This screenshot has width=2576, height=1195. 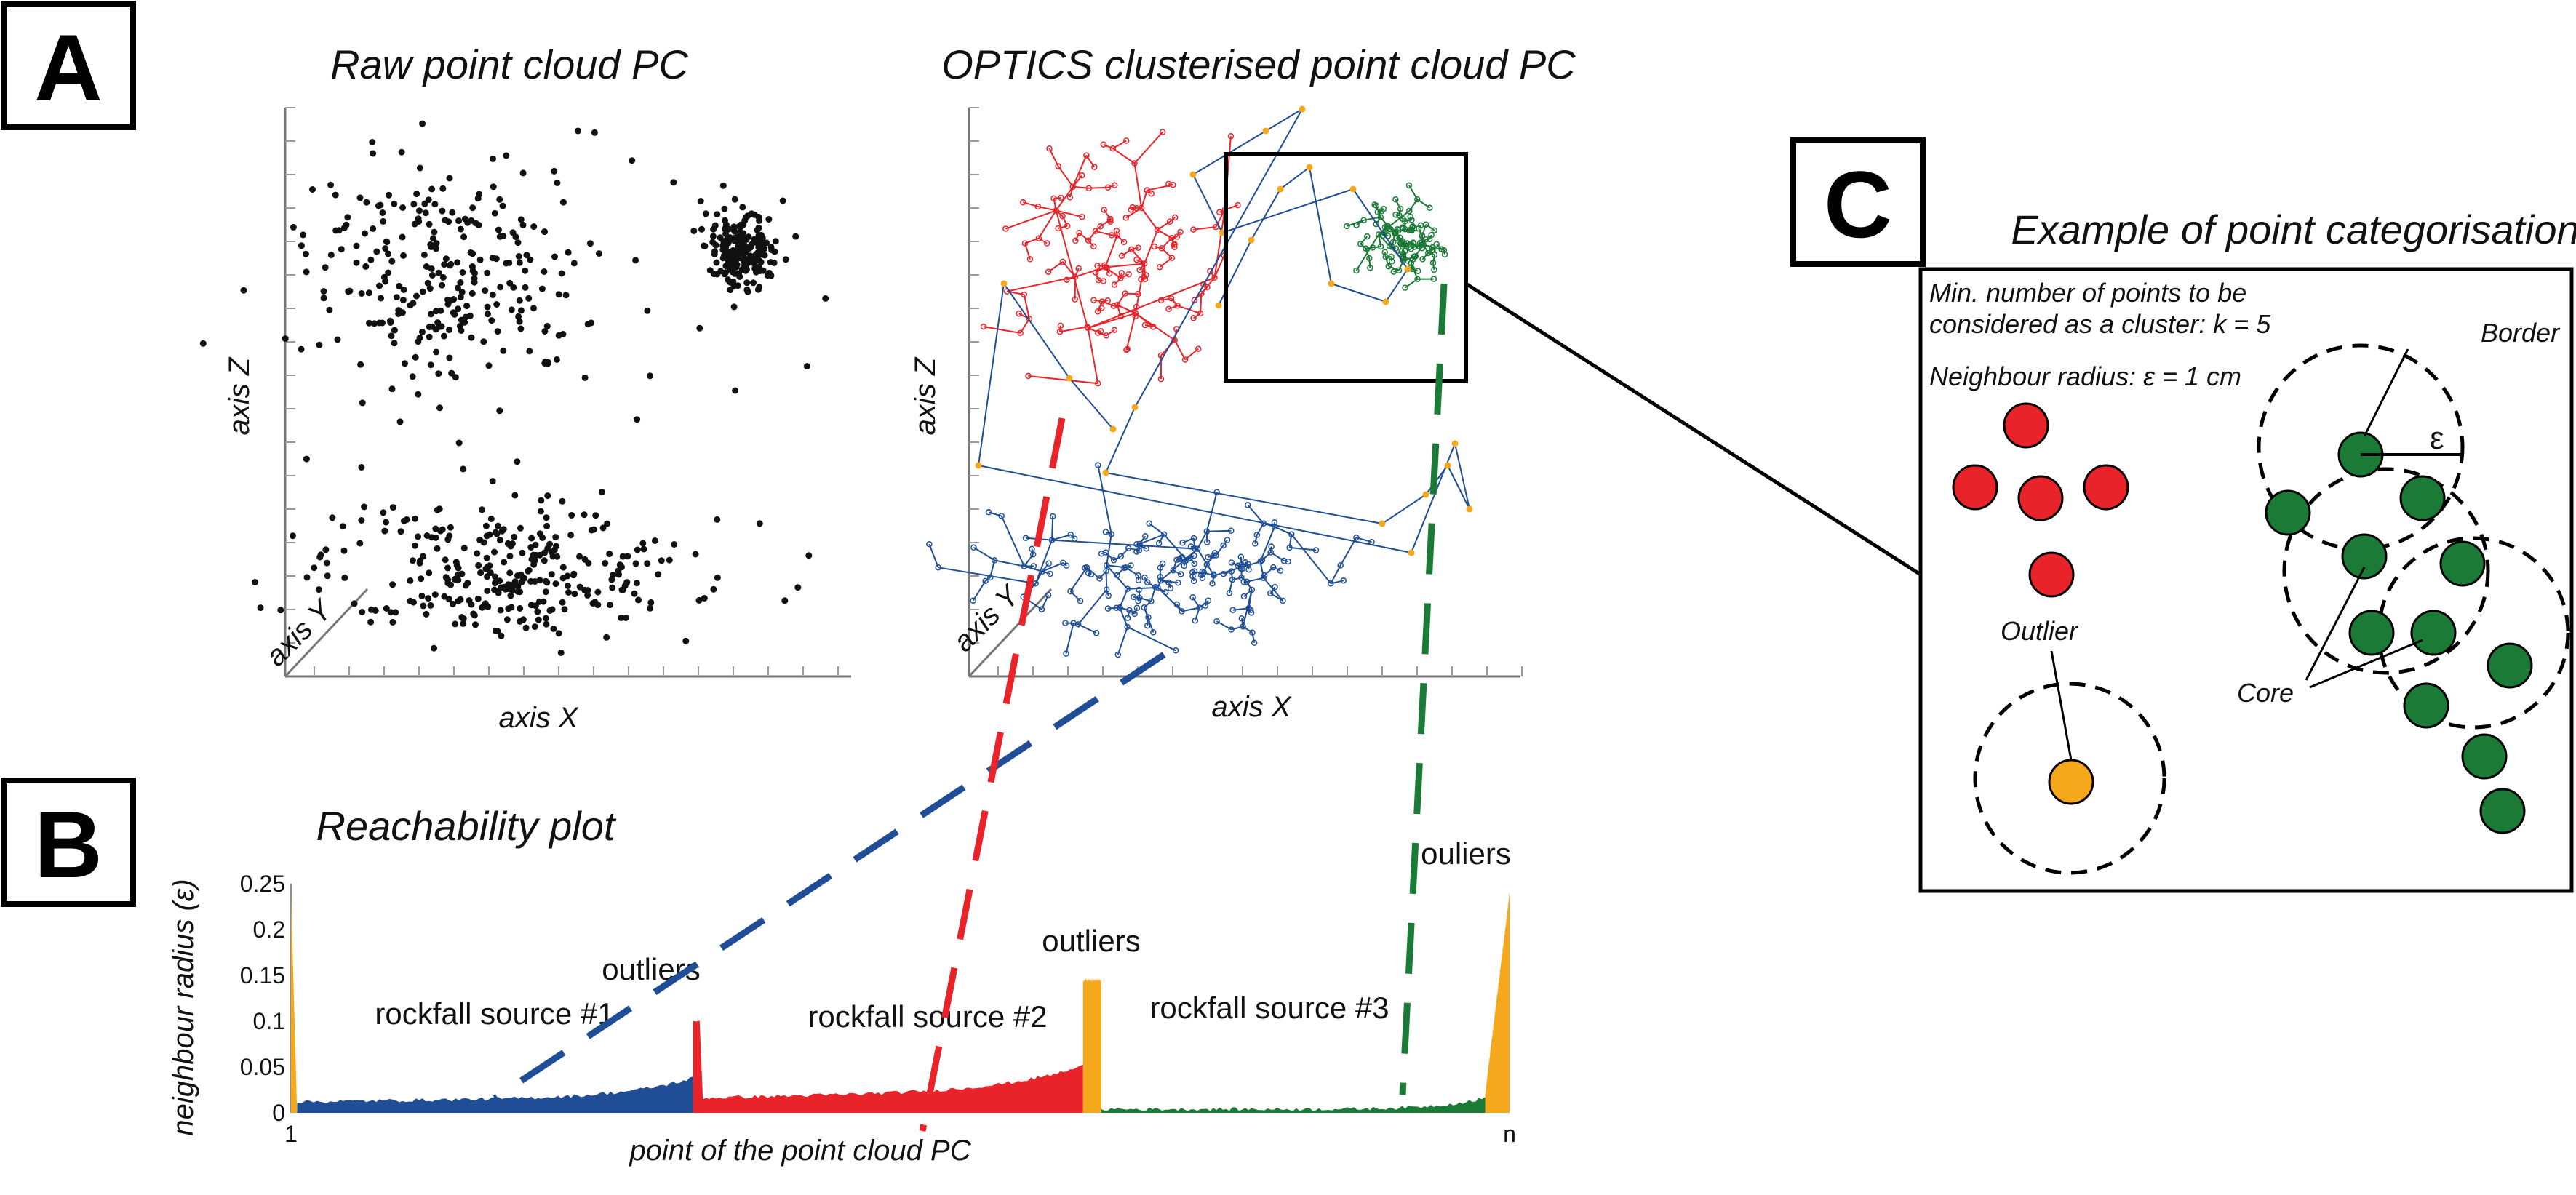 What do you see at coordinates (2437, 438) in the screenshot?
I see `epsilon-symbol: ε` at bounding box center [2437, 438].